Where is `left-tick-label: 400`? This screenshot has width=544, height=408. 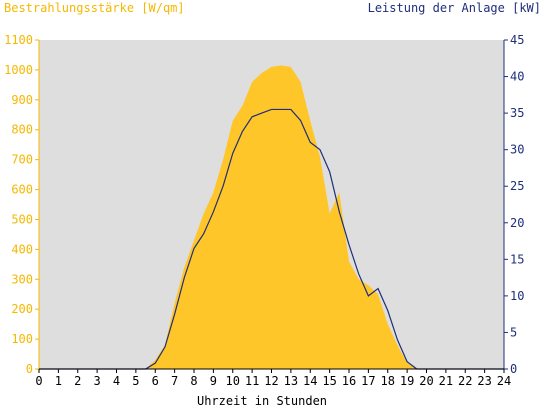
left-tick-label: 400 is located at coordinates (22, 249).